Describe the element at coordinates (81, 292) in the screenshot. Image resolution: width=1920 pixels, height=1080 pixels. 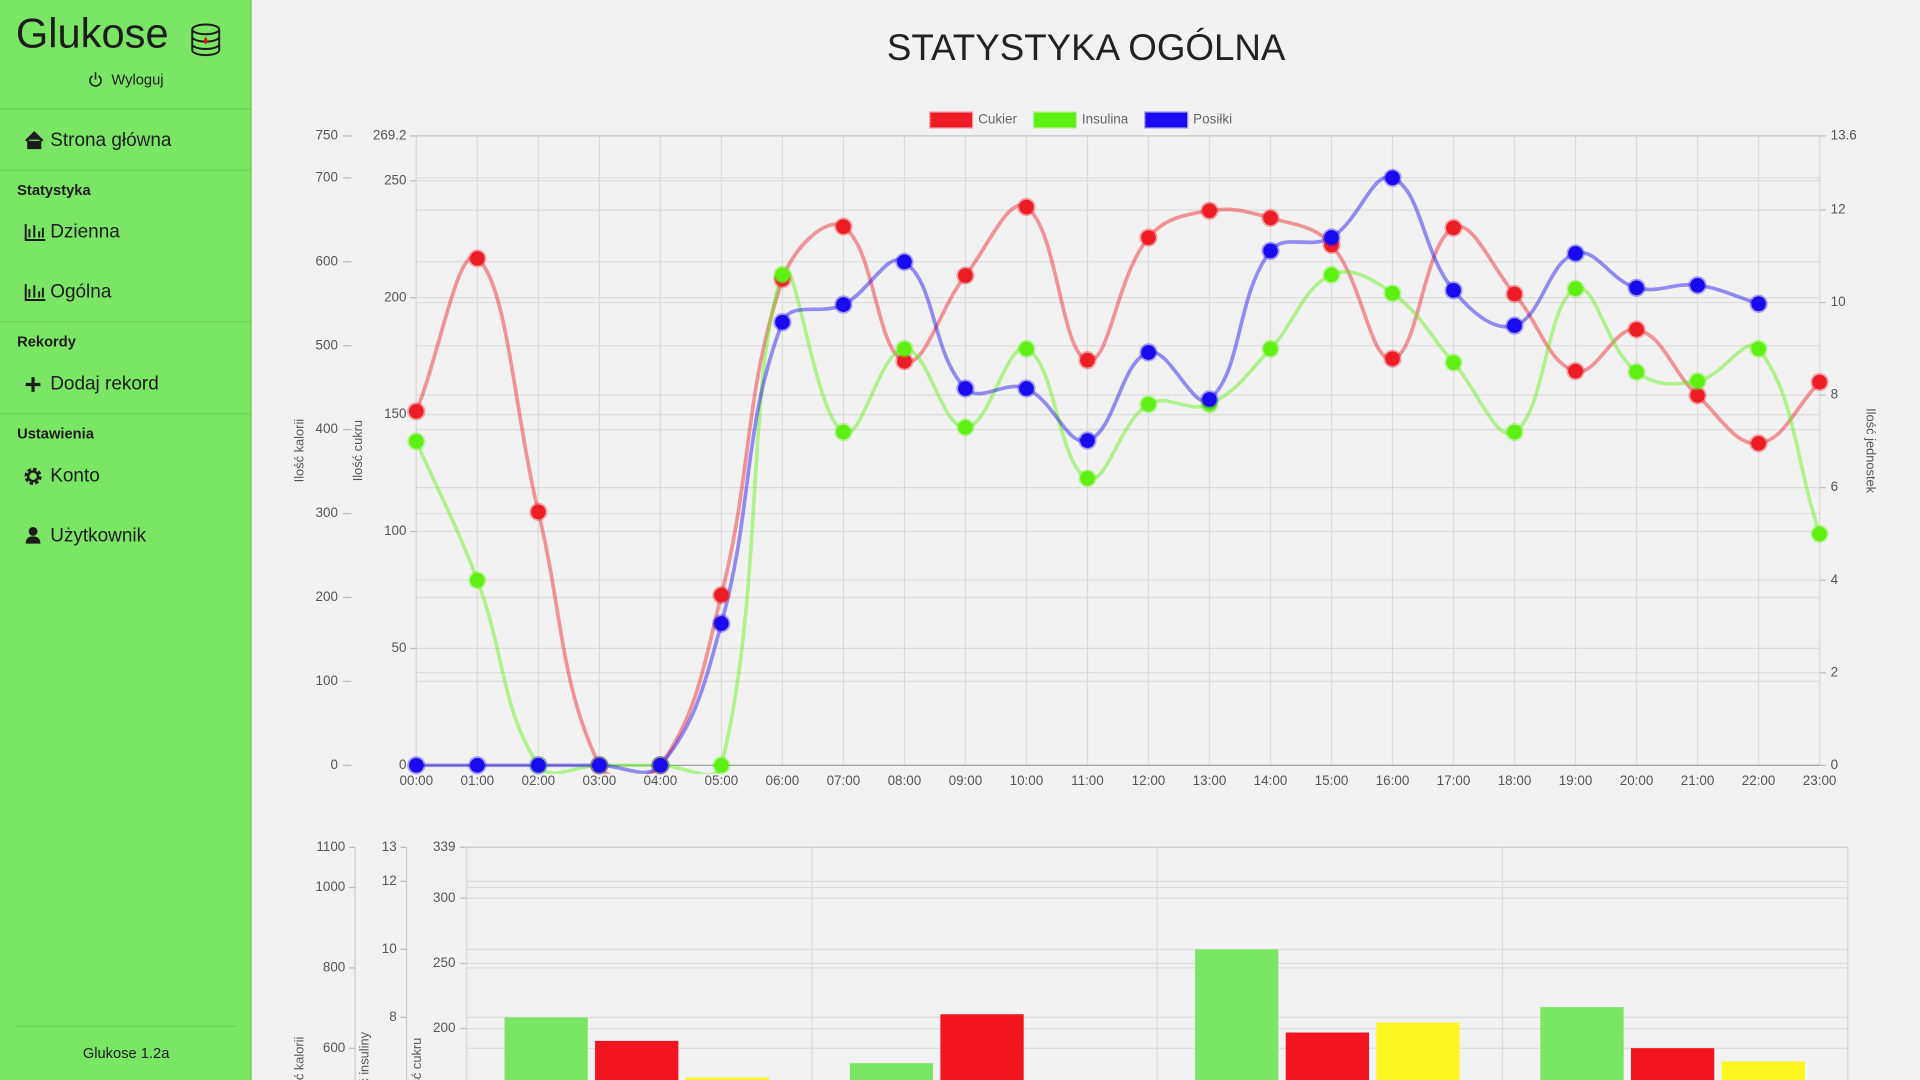
I see `nav-item: Ogólna` at that location.